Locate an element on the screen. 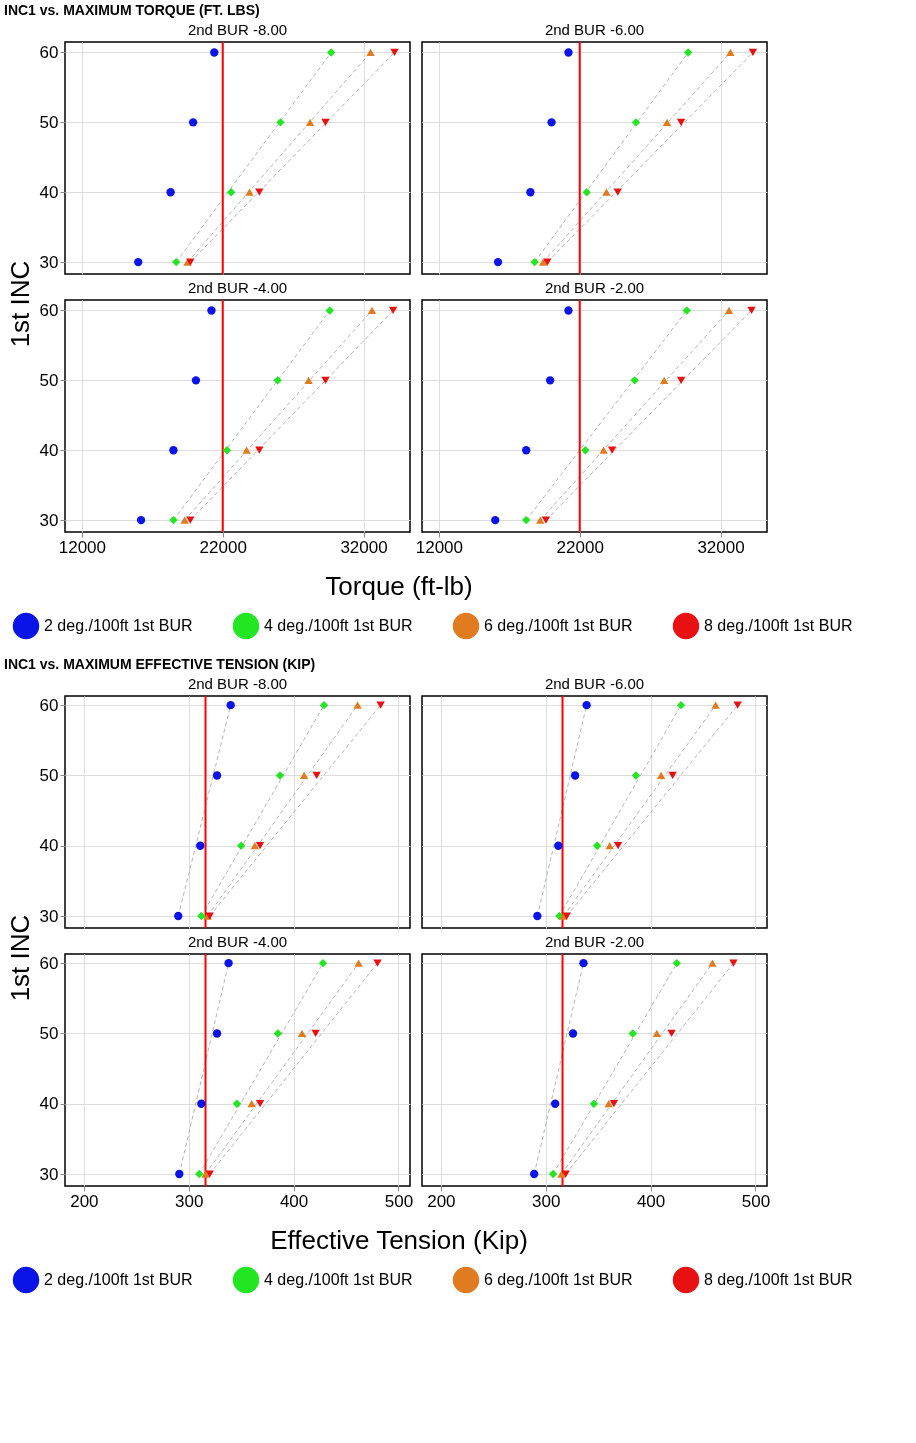 The width and height of the screenshot is (916, 1443). x-axis-title: Effective Tension (Kip) is located at coordinates (399, 1240).